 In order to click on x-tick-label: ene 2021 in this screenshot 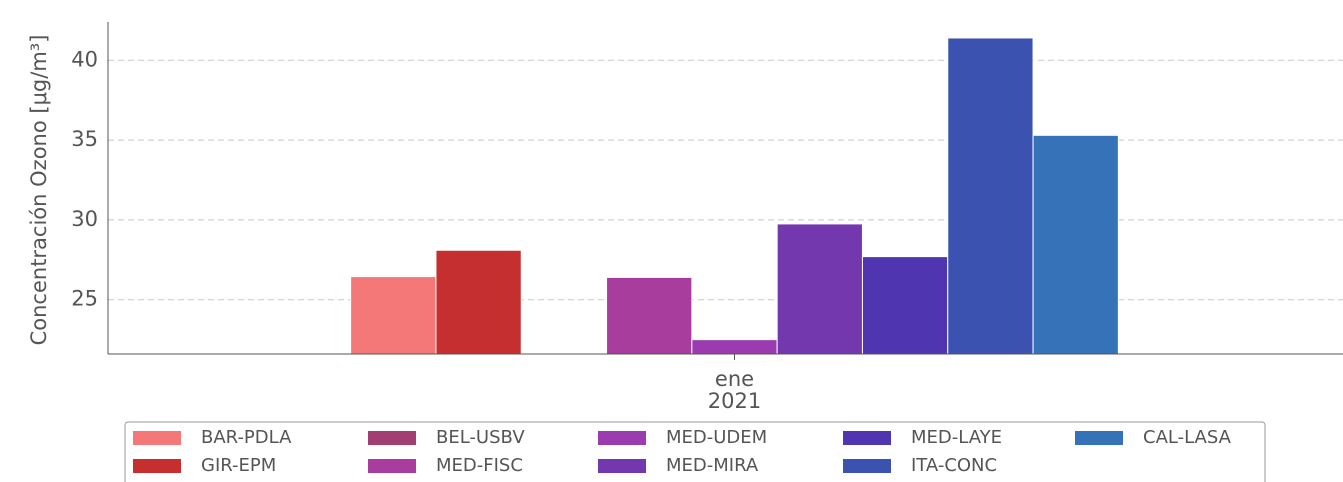, I will do `click(734, 390)`.